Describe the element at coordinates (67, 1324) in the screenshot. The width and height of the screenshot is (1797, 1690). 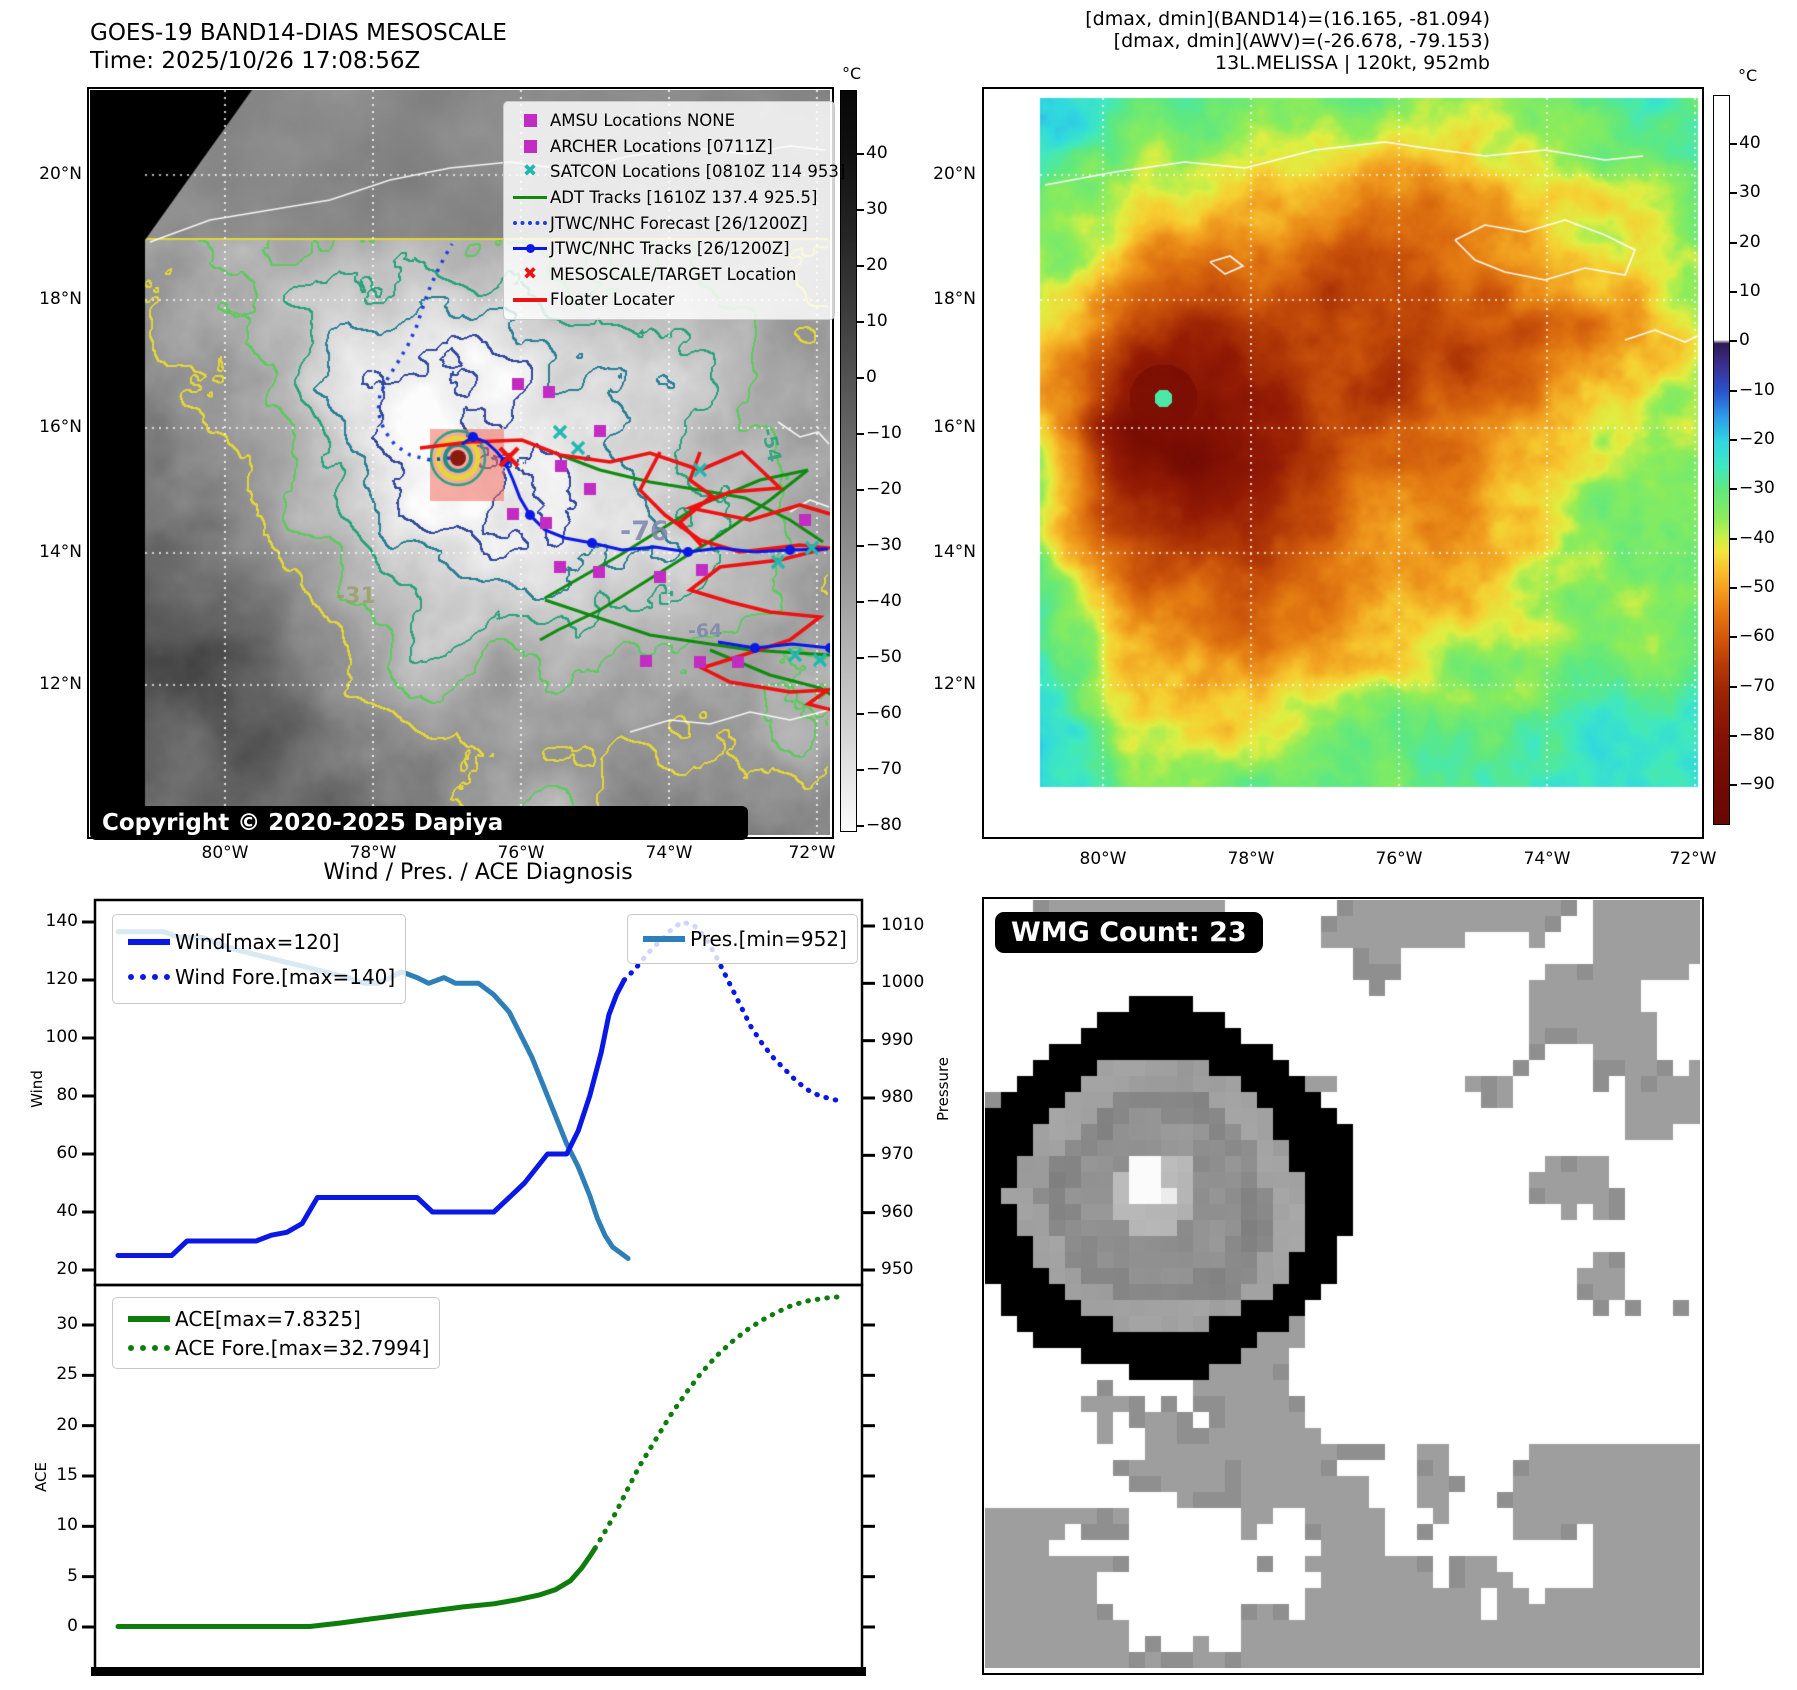
I see `ace-tick-label: 30` at that location.